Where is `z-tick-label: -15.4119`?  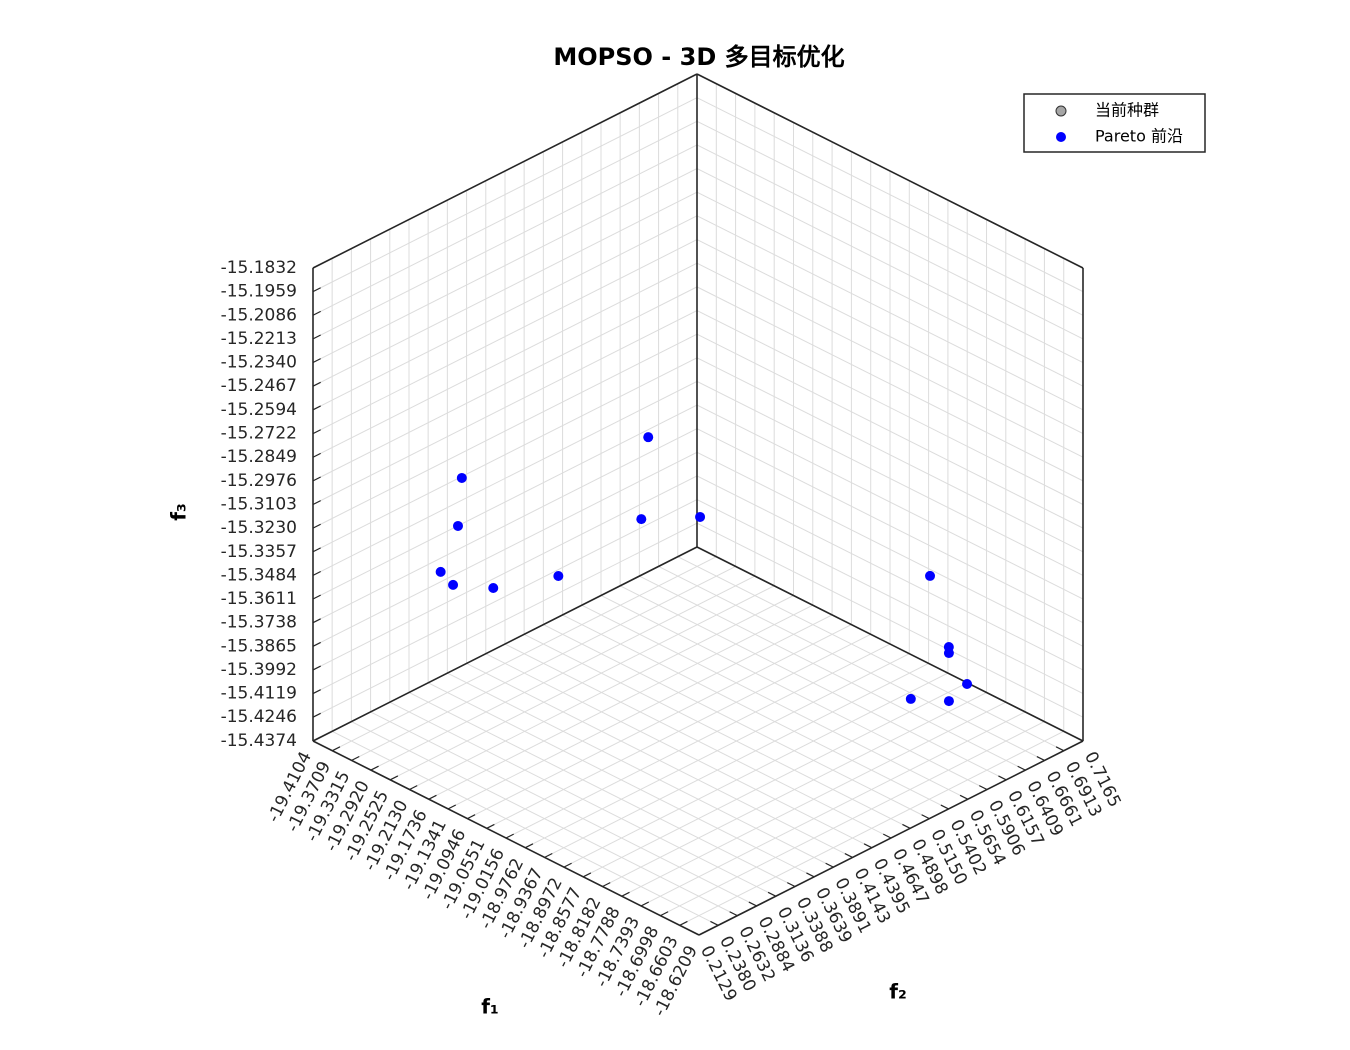 z-tick-label: -15.4119 is located at coordinates (259, 694).